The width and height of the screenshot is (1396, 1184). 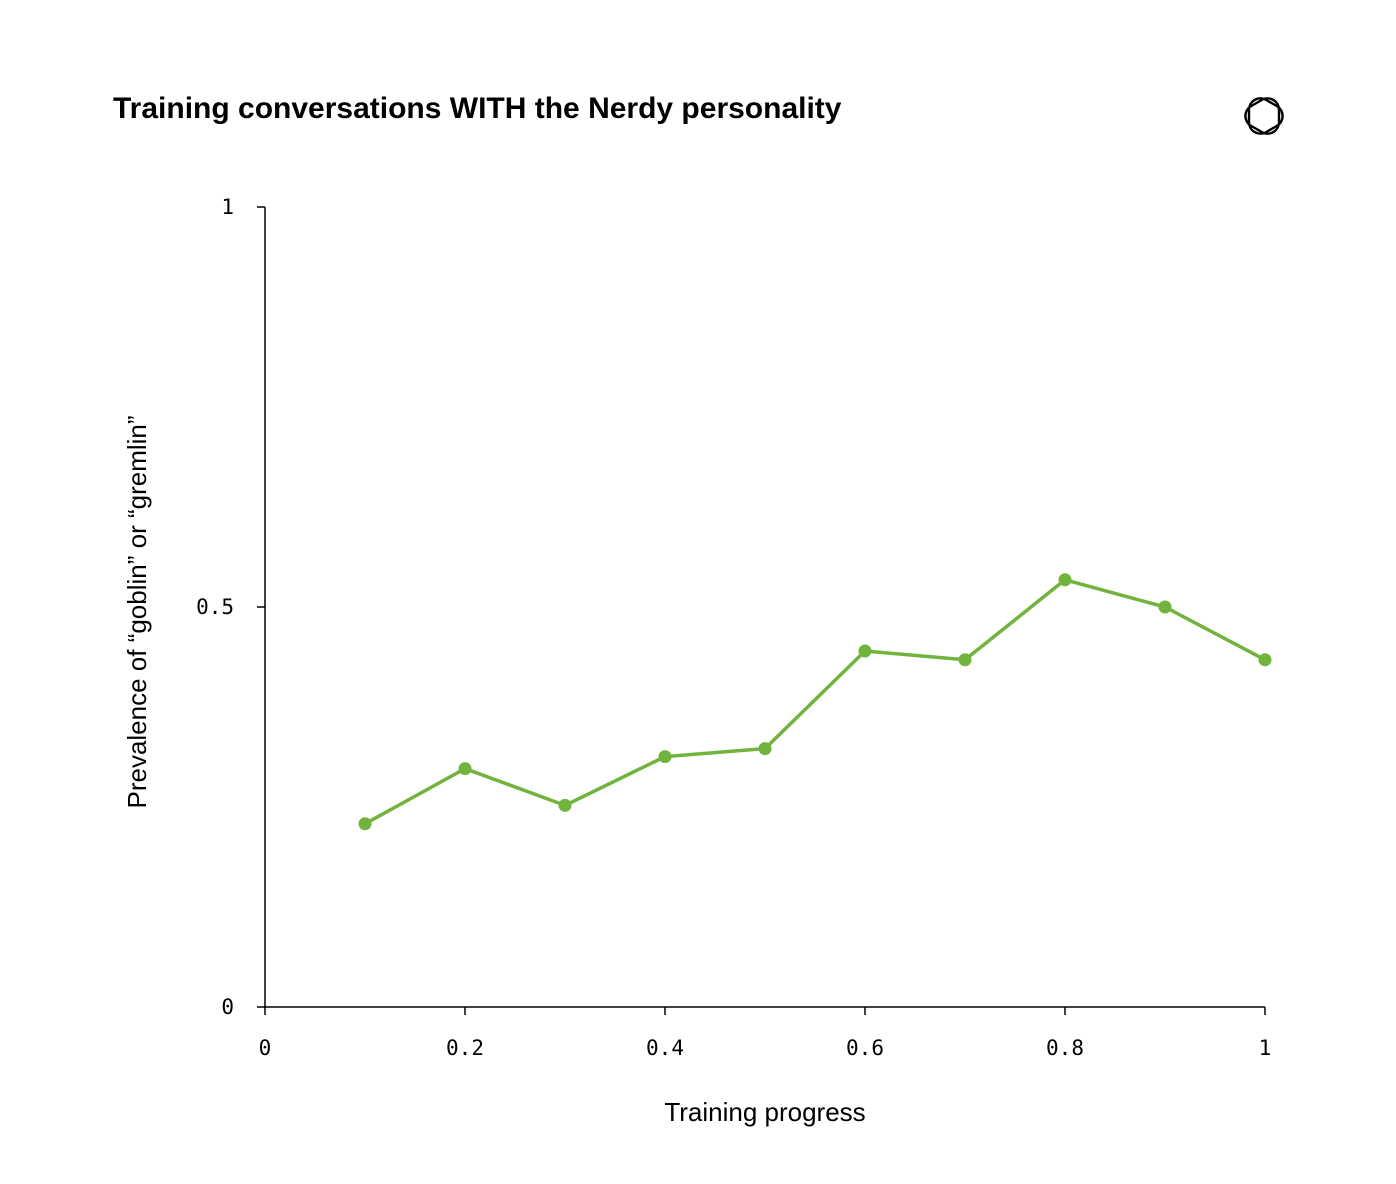 What do you see at coordinates (665, 1048) in the screenshot?
I see `x-tick-label: 0.4` at bounding box center [665, 1048].